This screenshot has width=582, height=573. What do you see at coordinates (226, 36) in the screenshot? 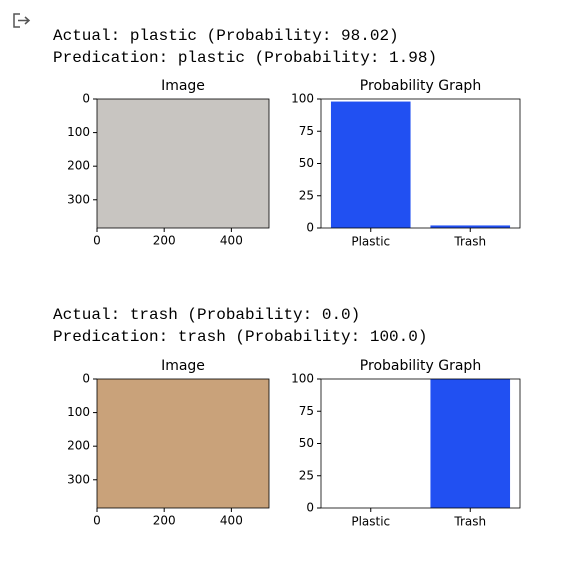
I see `output-line: Actual: plastic (Probability: 98.02)` at bounding box center [226, 36].